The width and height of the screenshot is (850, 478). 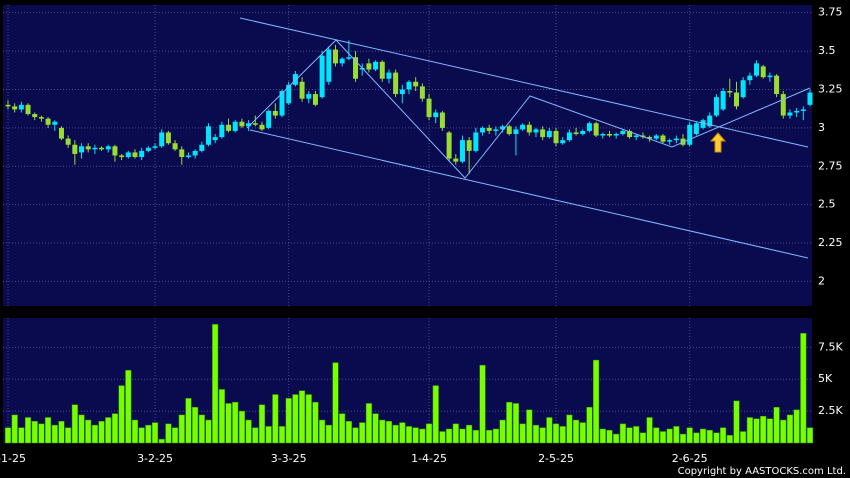 I want to click on y-tick-label: 2.5, so click(x=827, y=204).